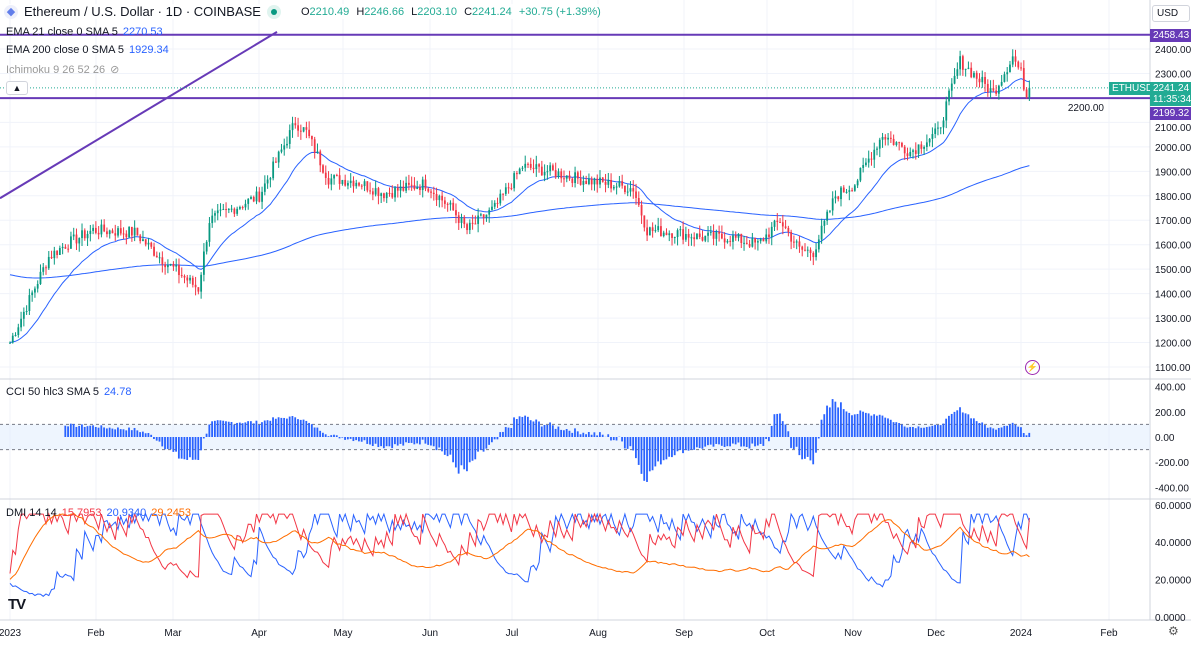 The height and width of the screenshot is (645, 1191). What do you see at coordinates (1173, 246) in the screenshot?
I see `price-tick-label: 1600.00` at bounding box center [1173, 246].